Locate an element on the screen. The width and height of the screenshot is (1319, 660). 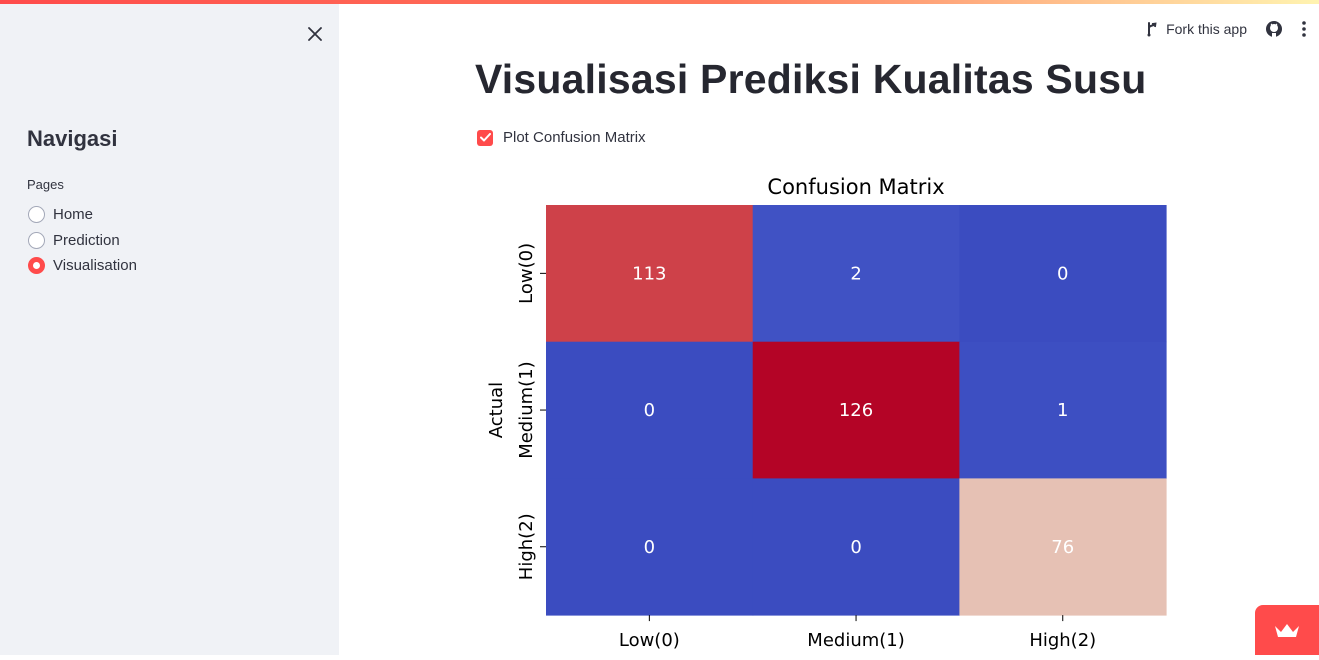
pages-radio-group: Home Prediction Visualisation is located at coordinates (82, 240).